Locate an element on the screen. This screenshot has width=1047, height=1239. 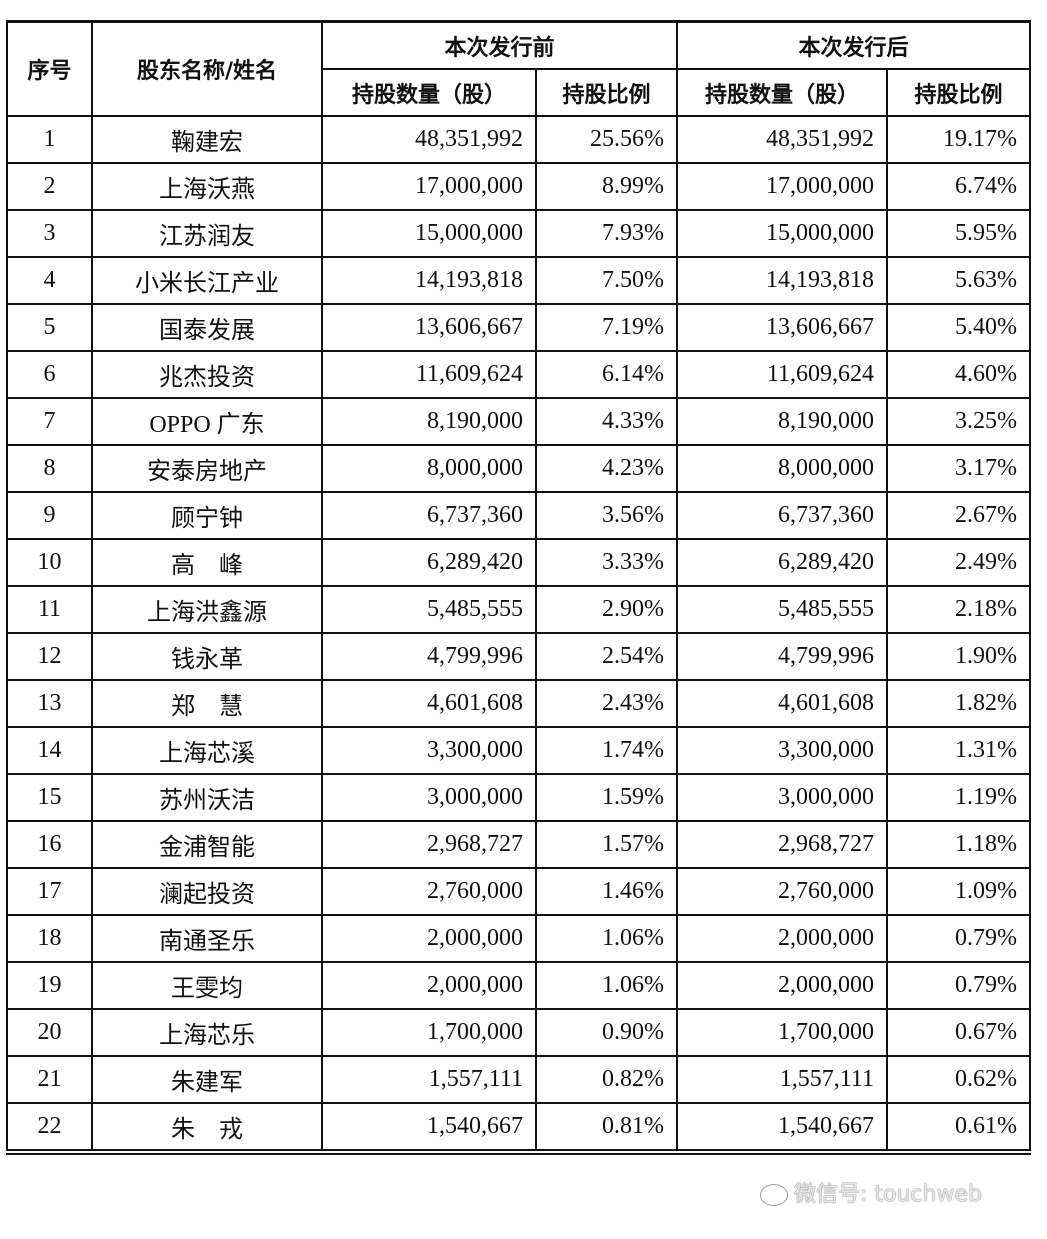
cell-name: 朱建军 is located at coordinates (207, 1079).